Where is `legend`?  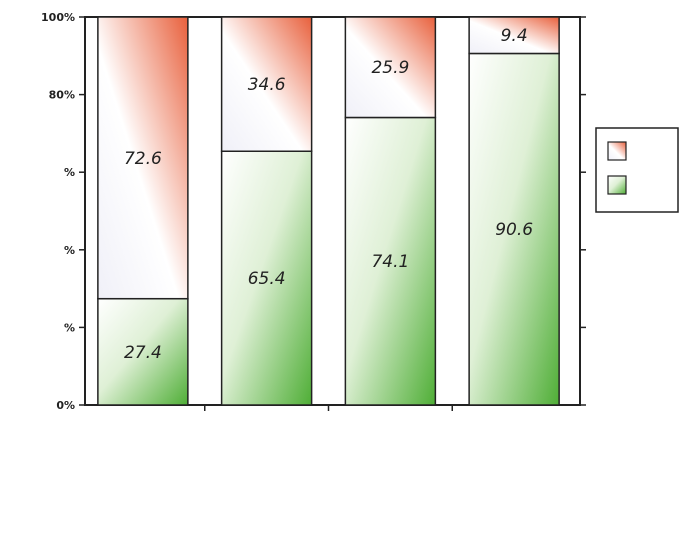 legend is located at coordinates (637, 170).